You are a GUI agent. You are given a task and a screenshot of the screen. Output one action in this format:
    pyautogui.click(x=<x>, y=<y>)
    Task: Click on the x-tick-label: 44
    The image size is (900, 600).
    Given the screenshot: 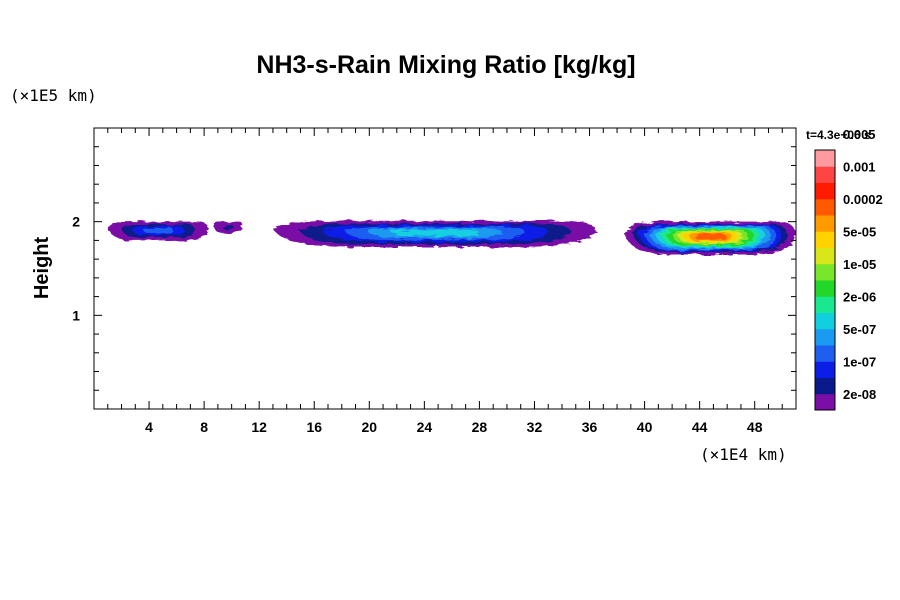 What is the action you would take?
    pyautogui.click(x=700, y=427)
    